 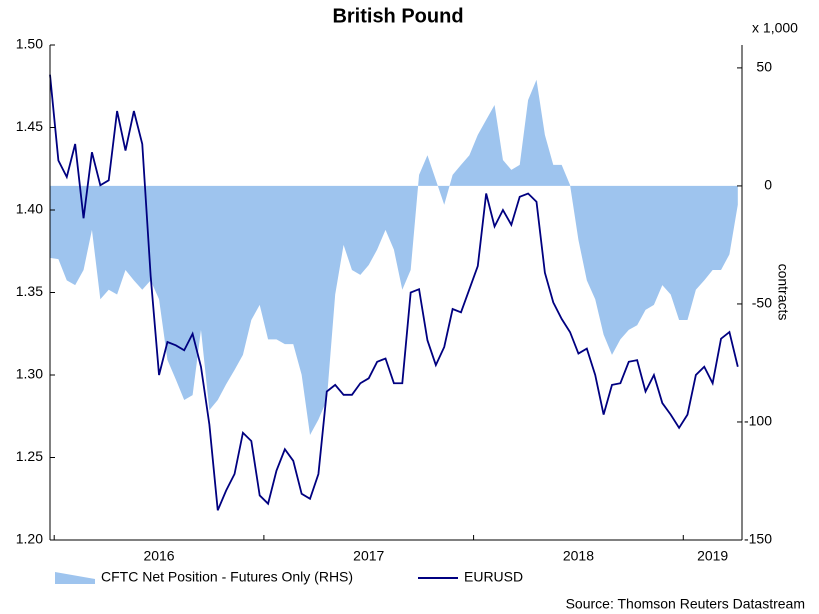 What do you see at coordinates (29, 126) in the screenshot?
I see `y-tick-label: 1.45` at bounding box center [29, 126].